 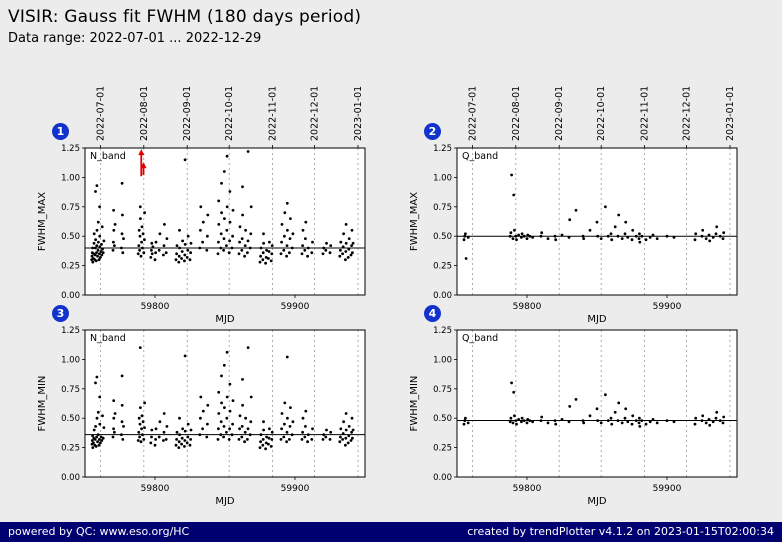 I want to click on panel-badge-3: 3, so click(x=60, y=313).